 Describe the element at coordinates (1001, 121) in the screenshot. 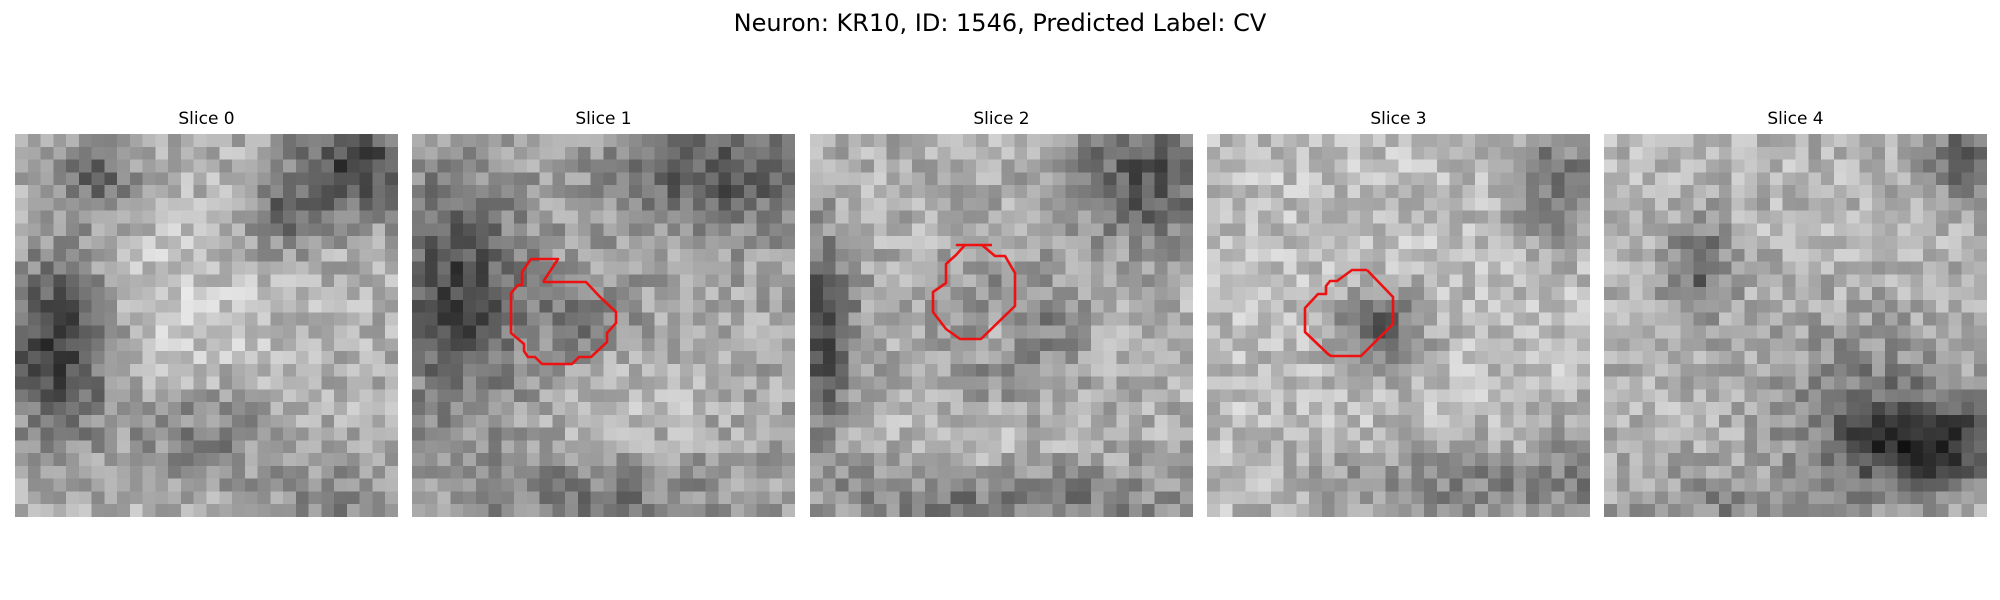

I see `slice-title: Slice 2` at that location.